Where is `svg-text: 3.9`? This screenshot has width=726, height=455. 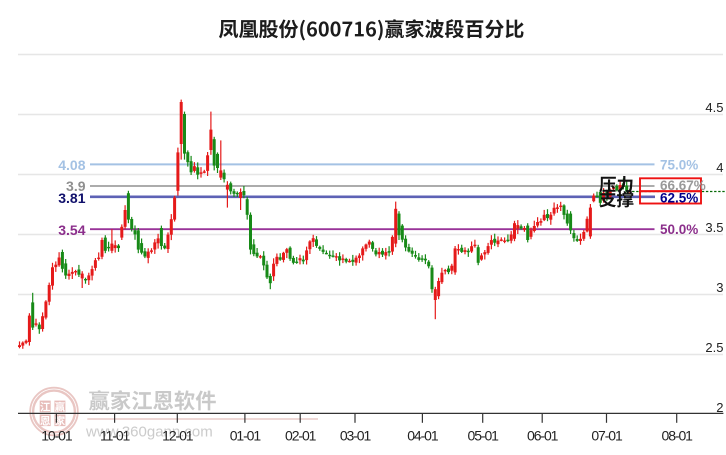
svg-text: 3.9 is located at coordinates (76, 186).